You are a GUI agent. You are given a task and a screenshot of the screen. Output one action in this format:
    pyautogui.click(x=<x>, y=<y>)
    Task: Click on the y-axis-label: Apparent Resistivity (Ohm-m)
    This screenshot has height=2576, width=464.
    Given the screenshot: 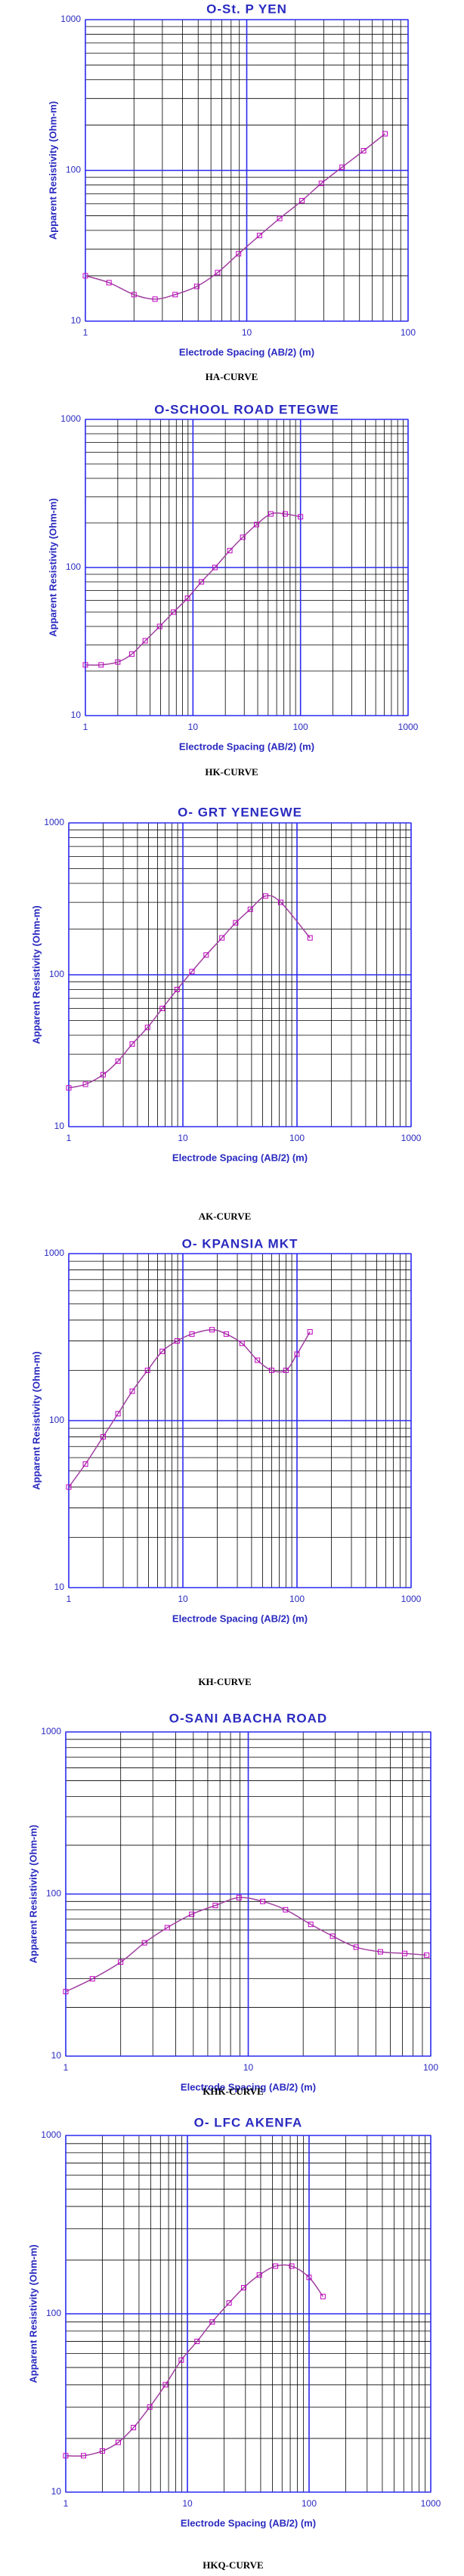 What is the action you would take?
    pyautogui.click(x=36, y=975)
    